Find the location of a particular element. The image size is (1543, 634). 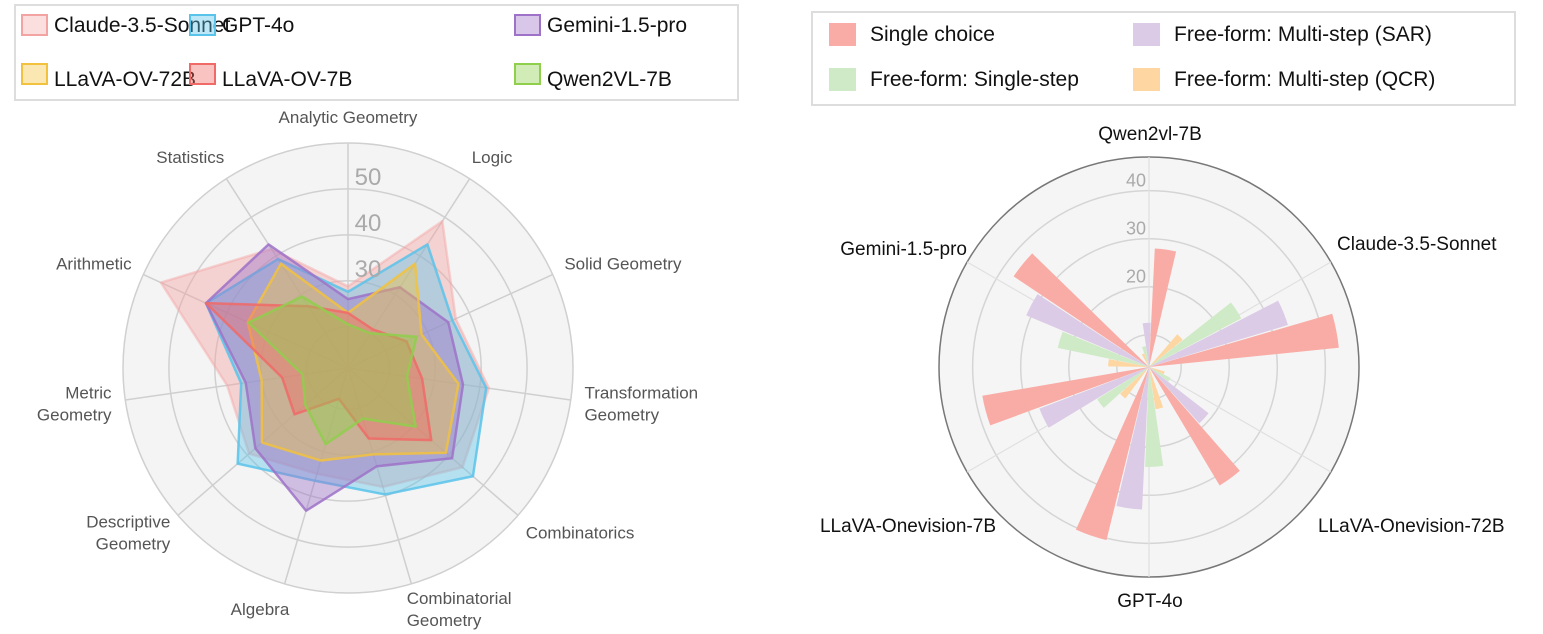

category-label-line: Analytic Geometry is located at coordinates (348, 117).